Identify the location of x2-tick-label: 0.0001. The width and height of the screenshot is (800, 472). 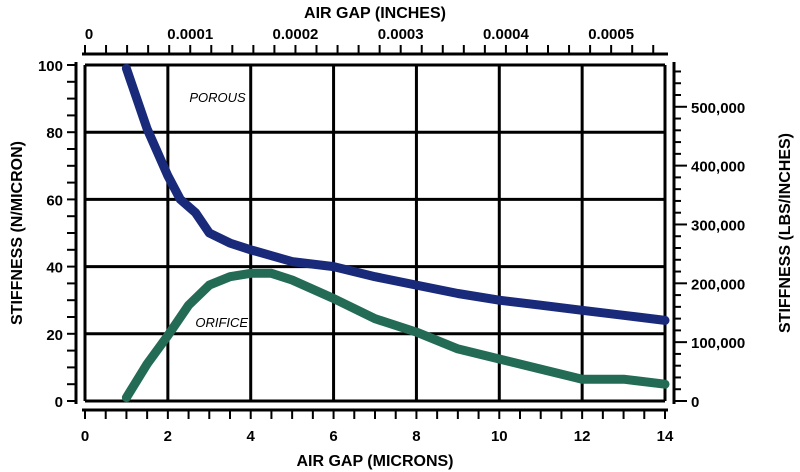
(190, 34).